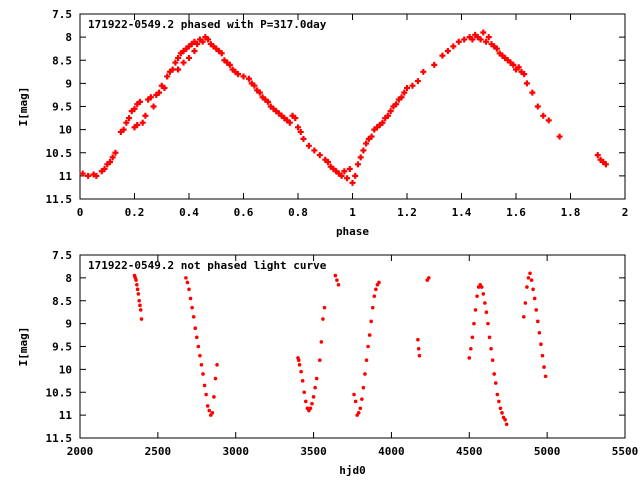  Describe the element at coordinates (625, 451) in the screenshot. I see `x-tick-label: 5500` at that location.